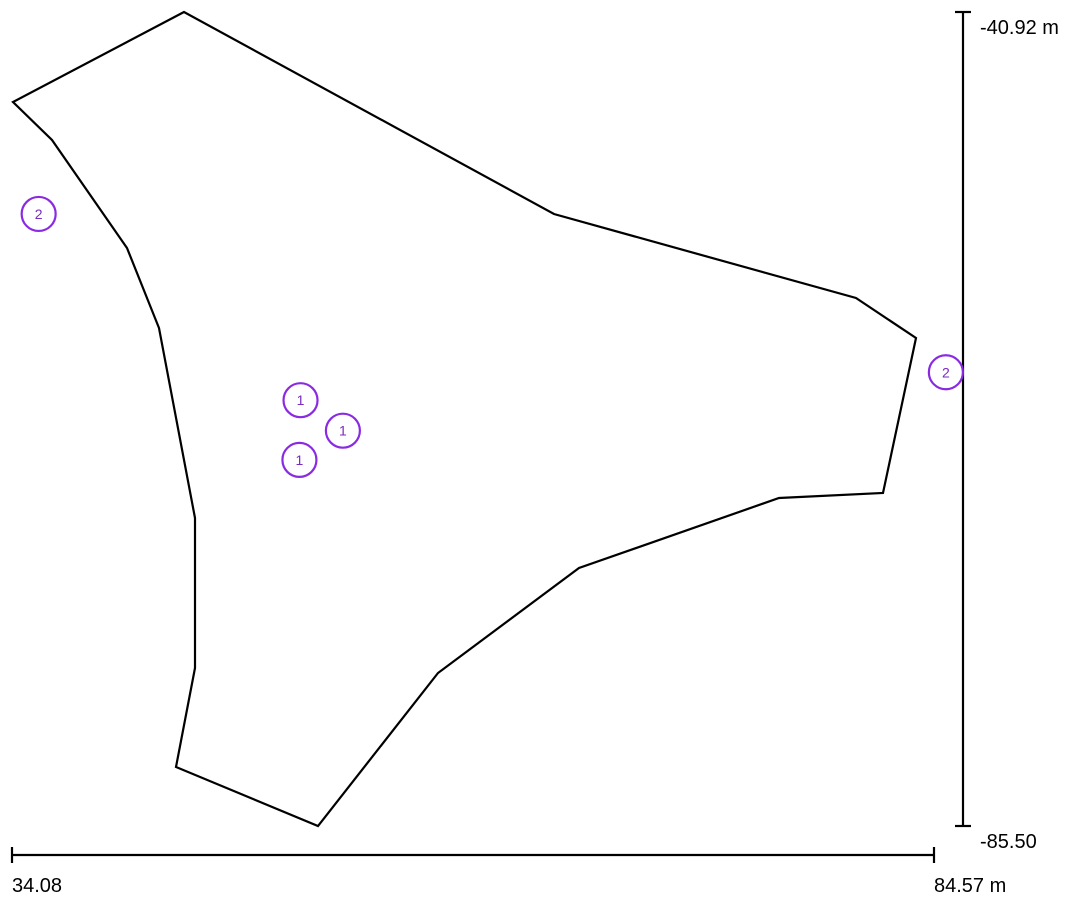 The image size is (1076, 897). I want to click on marker-3: 1, so click(300, 400).